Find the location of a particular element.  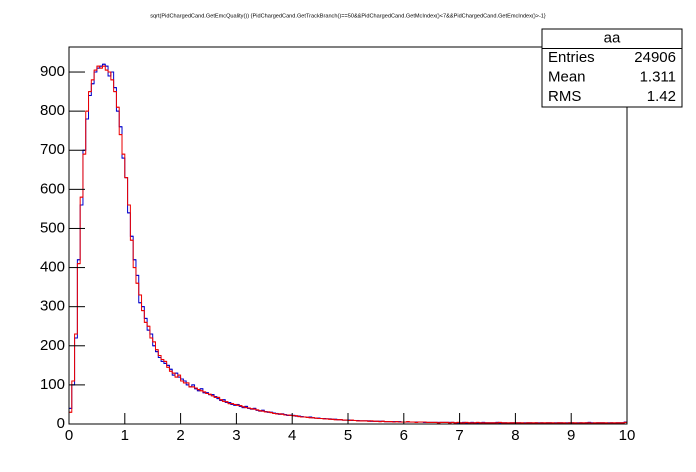

x-tick-label: 6 is located at coordinates (404, 435).